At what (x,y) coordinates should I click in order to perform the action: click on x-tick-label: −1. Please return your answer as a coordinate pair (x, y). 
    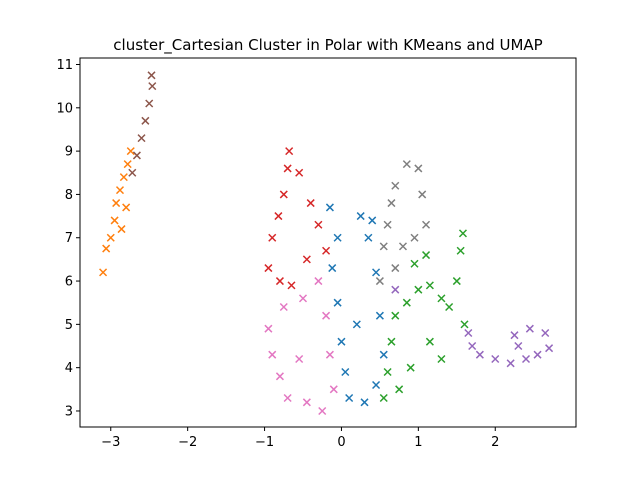
    Looking at the image, I should click on (264, 442).